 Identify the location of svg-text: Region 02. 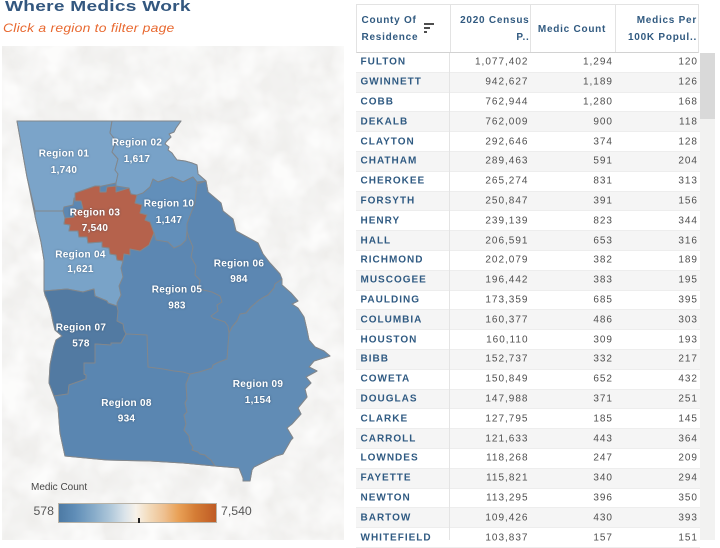
(137, 143).